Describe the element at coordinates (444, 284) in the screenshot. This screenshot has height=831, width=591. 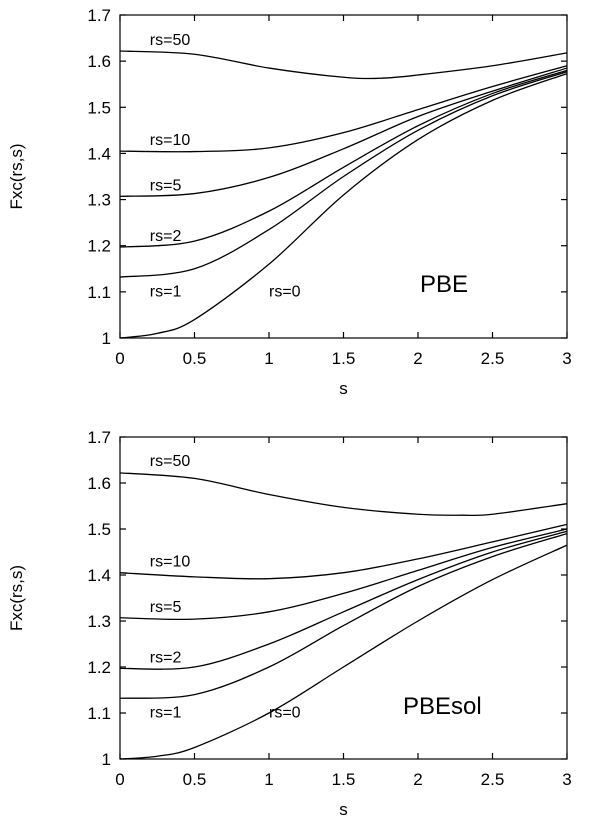
I see `panel-label: PBE` at that location.